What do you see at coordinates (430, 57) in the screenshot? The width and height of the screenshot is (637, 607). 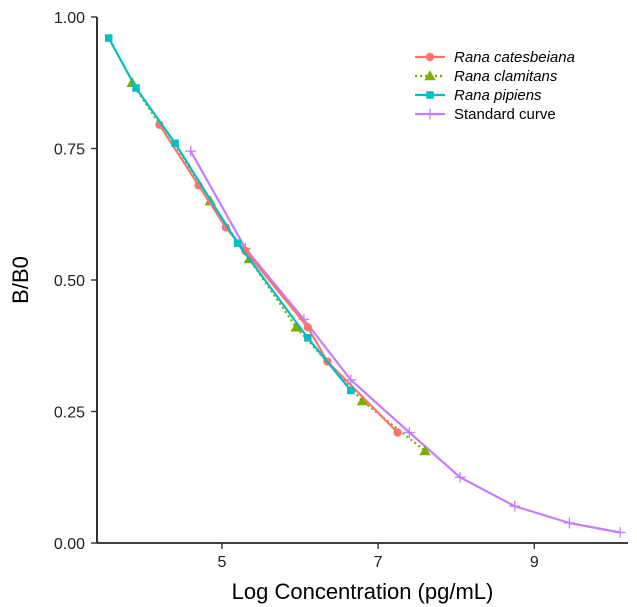 I see `legend-marker-rana-catesbeiana` at bounding box center [430, 57].